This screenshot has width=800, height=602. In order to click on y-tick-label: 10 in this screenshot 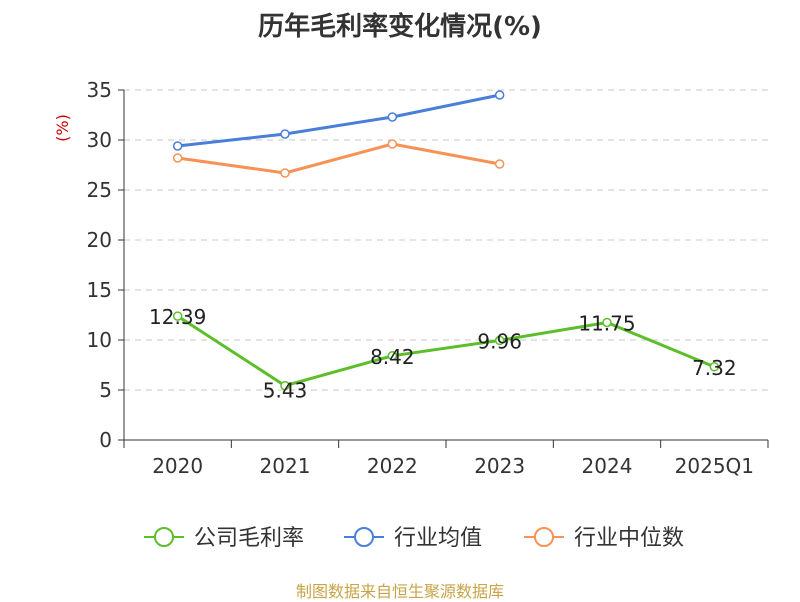, I will do `click(99, 340)`.